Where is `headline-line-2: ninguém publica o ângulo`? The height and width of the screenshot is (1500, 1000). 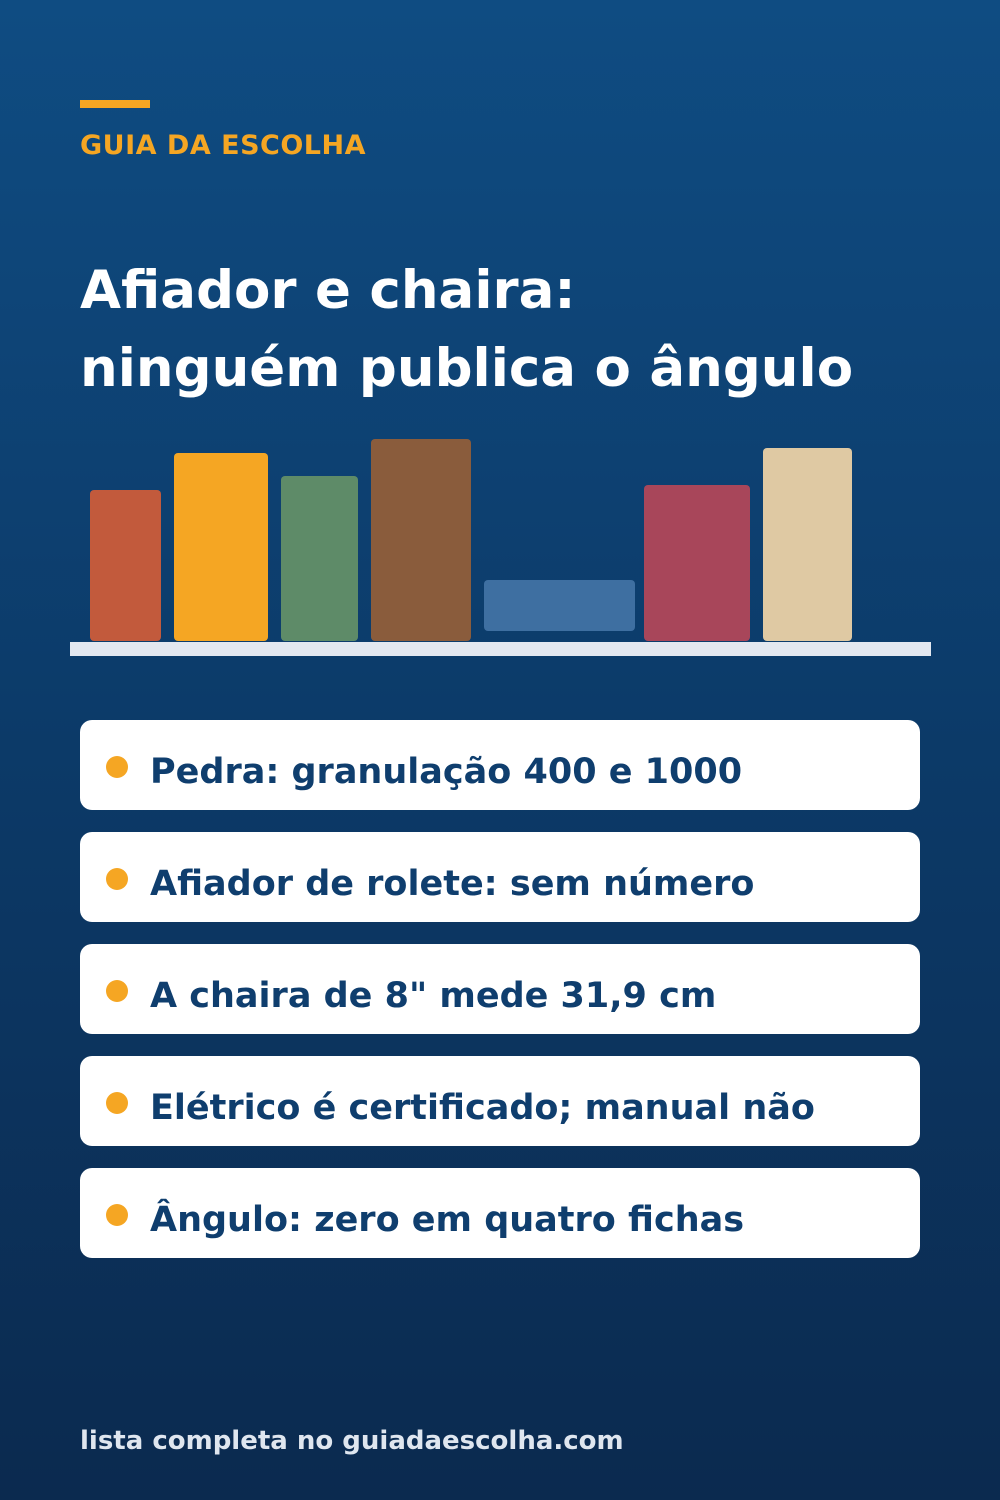
headline-line-2: ninguém publica o ângulo is located at coordinates (467, 368).